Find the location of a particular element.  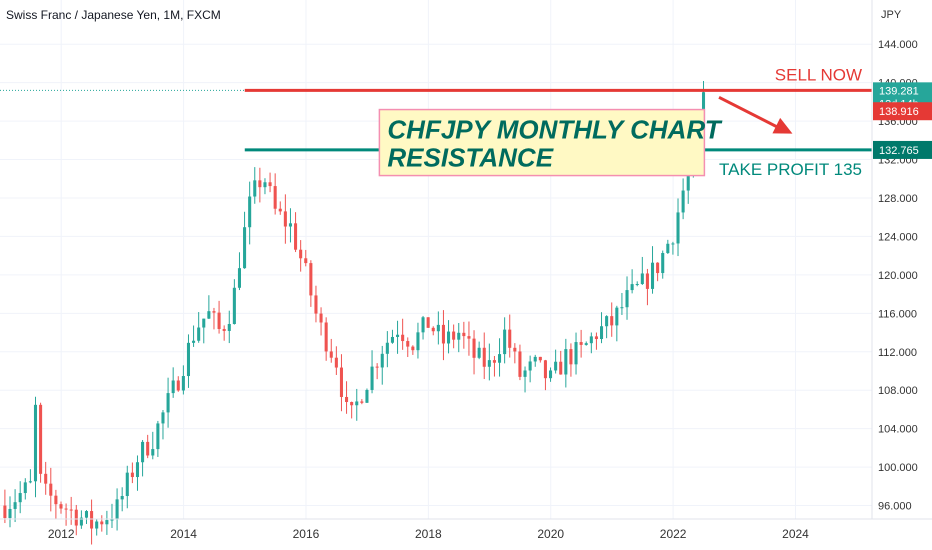

x-tick-label: 2020 is located at coordinates (550, 534).